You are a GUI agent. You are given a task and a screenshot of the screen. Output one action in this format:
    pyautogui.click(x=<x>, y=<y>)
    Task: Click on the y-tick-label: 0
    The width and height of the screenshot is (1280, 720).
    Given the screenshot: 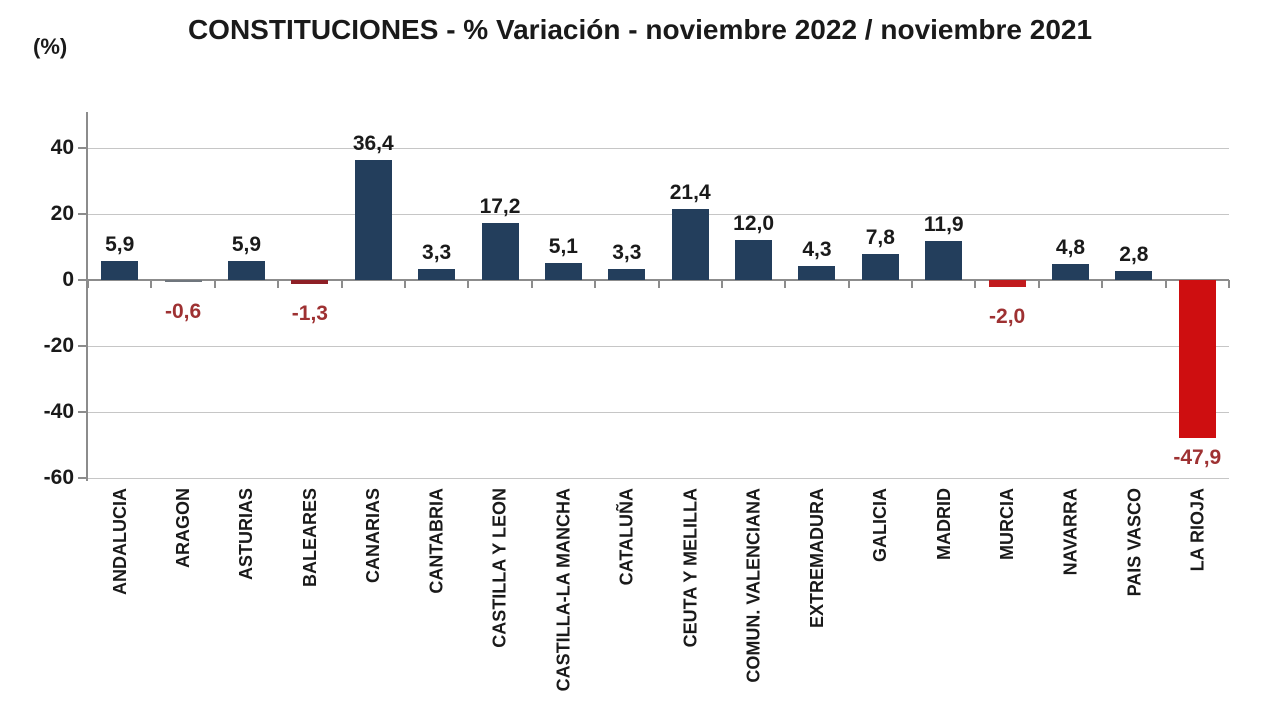 What is the action you would take?
    pyautogui.click(x=68, y=279)
    